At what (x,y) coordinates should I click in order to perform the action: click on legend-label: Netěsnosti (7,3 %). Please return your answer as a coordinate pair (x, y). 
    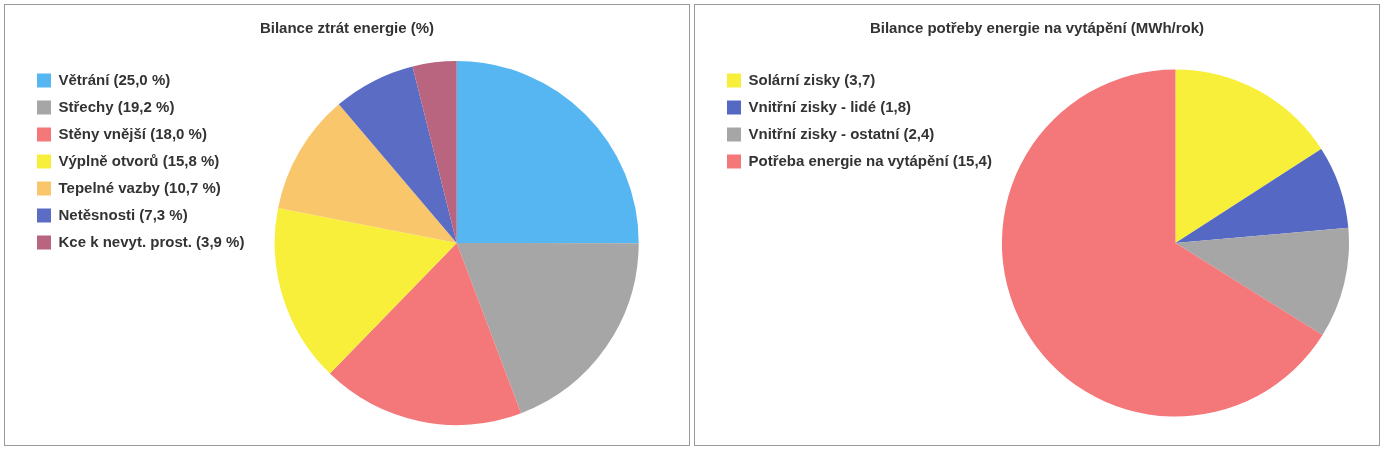
    Looking at the image, I should click on (123, 214).